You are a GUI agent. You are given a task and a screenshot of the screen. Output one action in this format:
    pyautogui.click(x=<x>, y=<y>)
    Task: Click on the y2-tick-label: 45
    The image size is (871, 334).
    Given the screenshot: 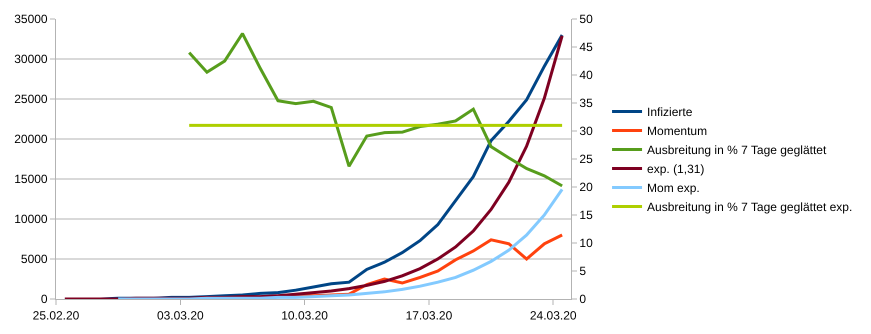 What is the action you would take?
    pyautogui.click(x=586, y=47)
    